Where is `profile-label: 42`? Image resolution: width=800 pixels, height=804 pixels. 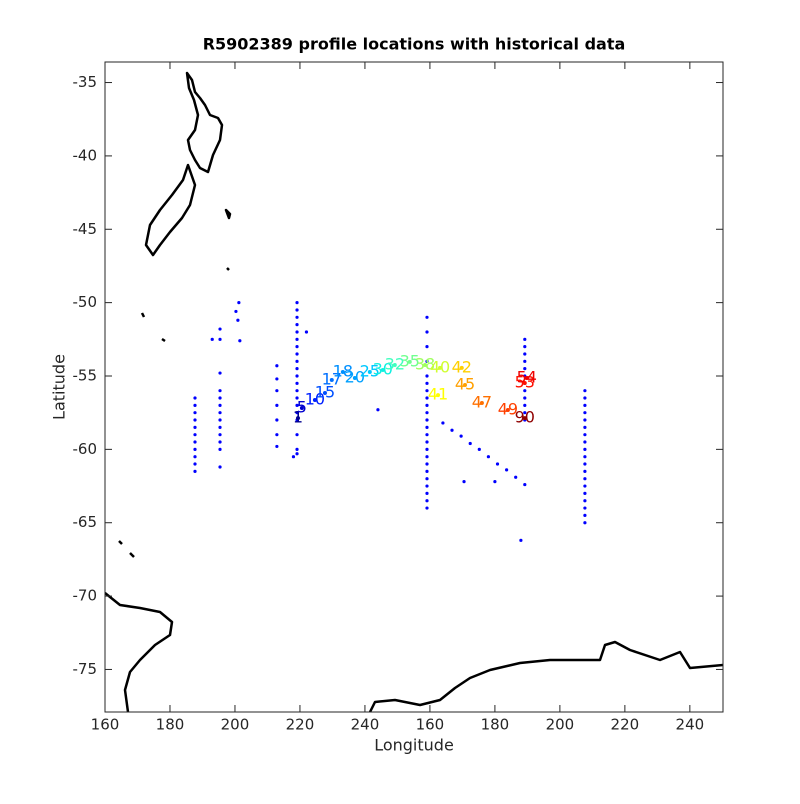 profile-label: 42 is located at coordinates (462, 366).